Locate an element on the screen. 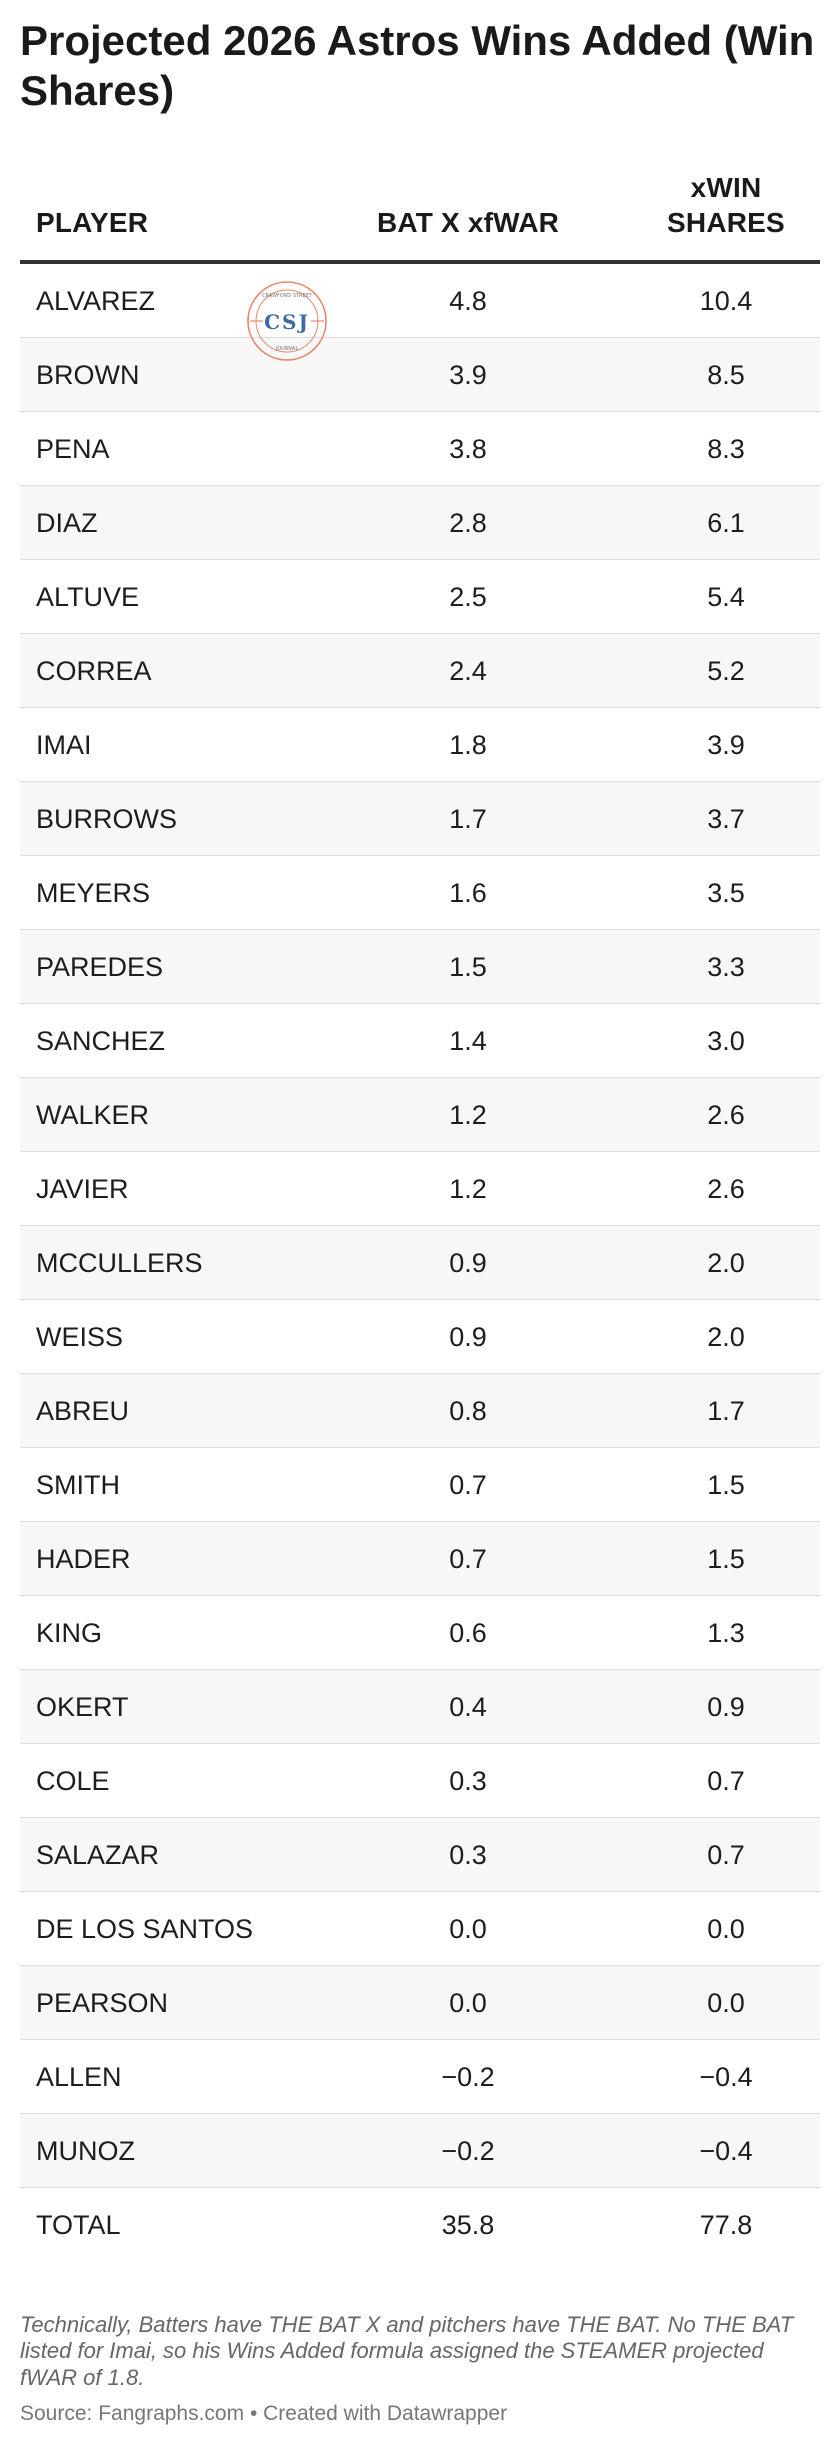  table-row: PAREDES 1.5 3.3 is located at coordinates (420, 967).